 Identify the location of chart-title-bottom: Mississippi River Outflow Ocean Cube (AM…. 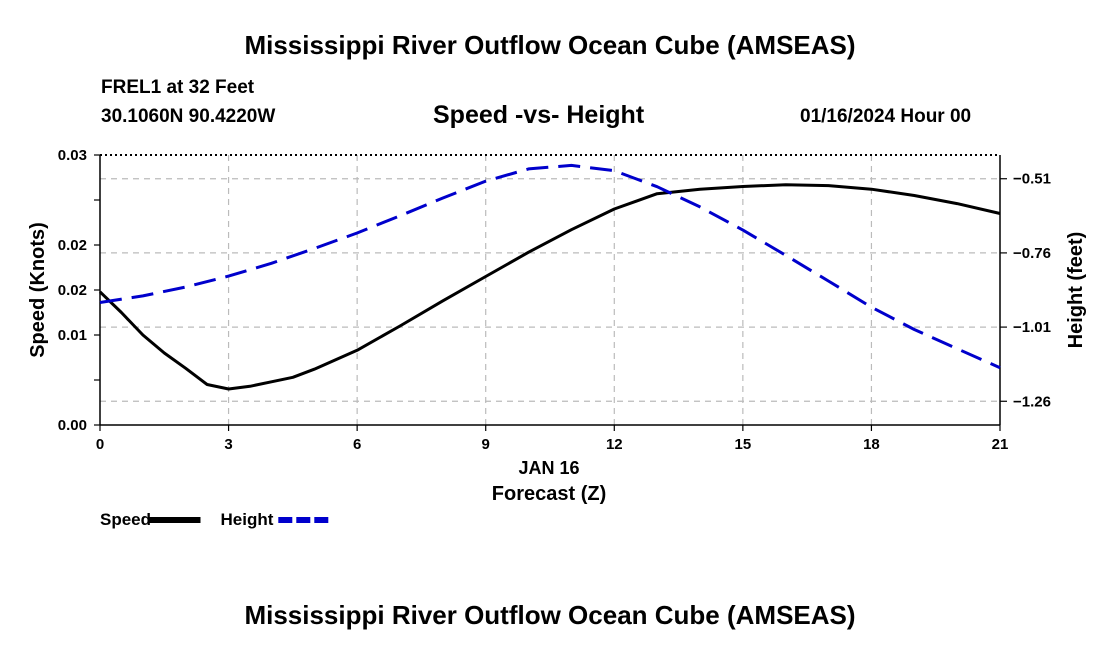
(550, 615).